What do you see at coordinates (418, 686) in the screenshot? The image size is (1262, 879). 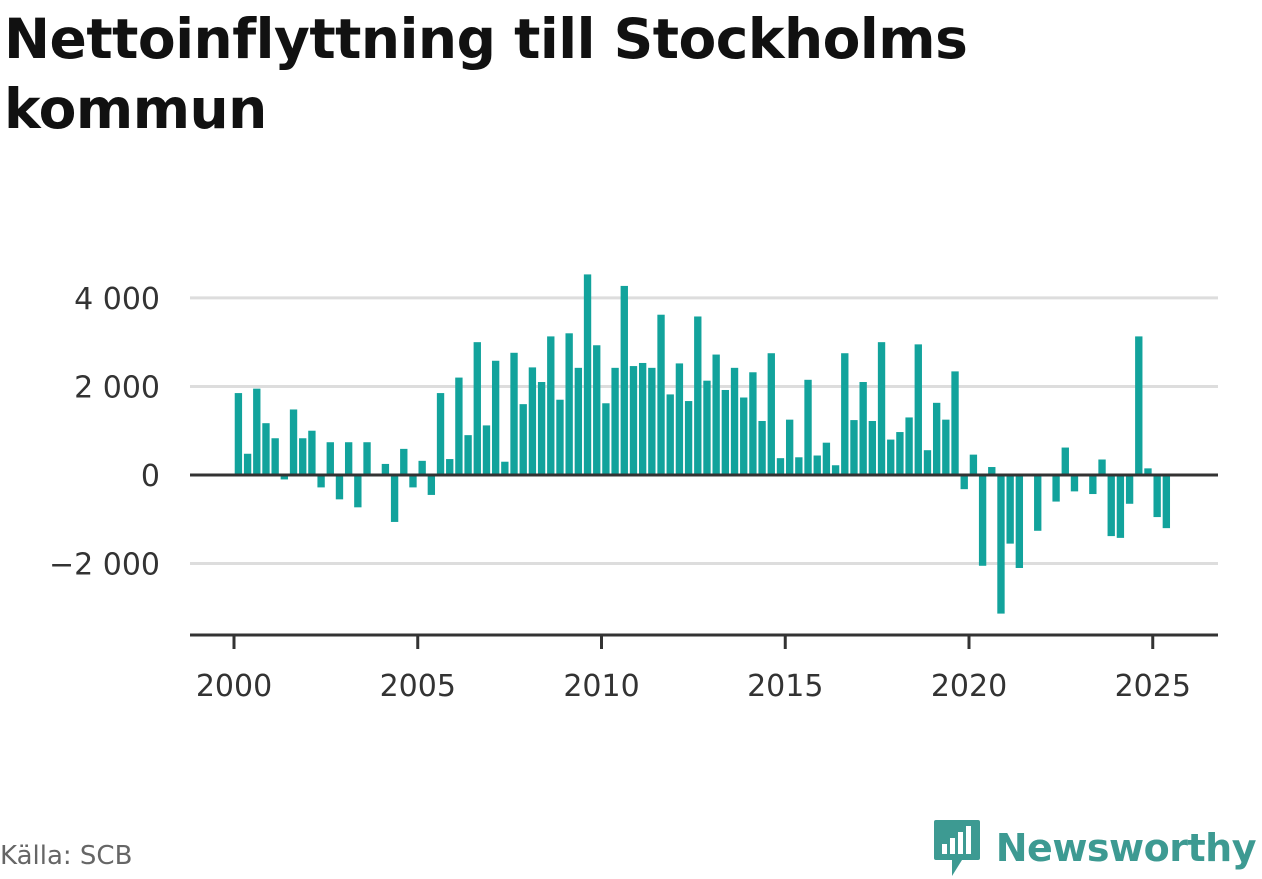 I see `x-tick-label: 2005` at bounding box center [418, 686].